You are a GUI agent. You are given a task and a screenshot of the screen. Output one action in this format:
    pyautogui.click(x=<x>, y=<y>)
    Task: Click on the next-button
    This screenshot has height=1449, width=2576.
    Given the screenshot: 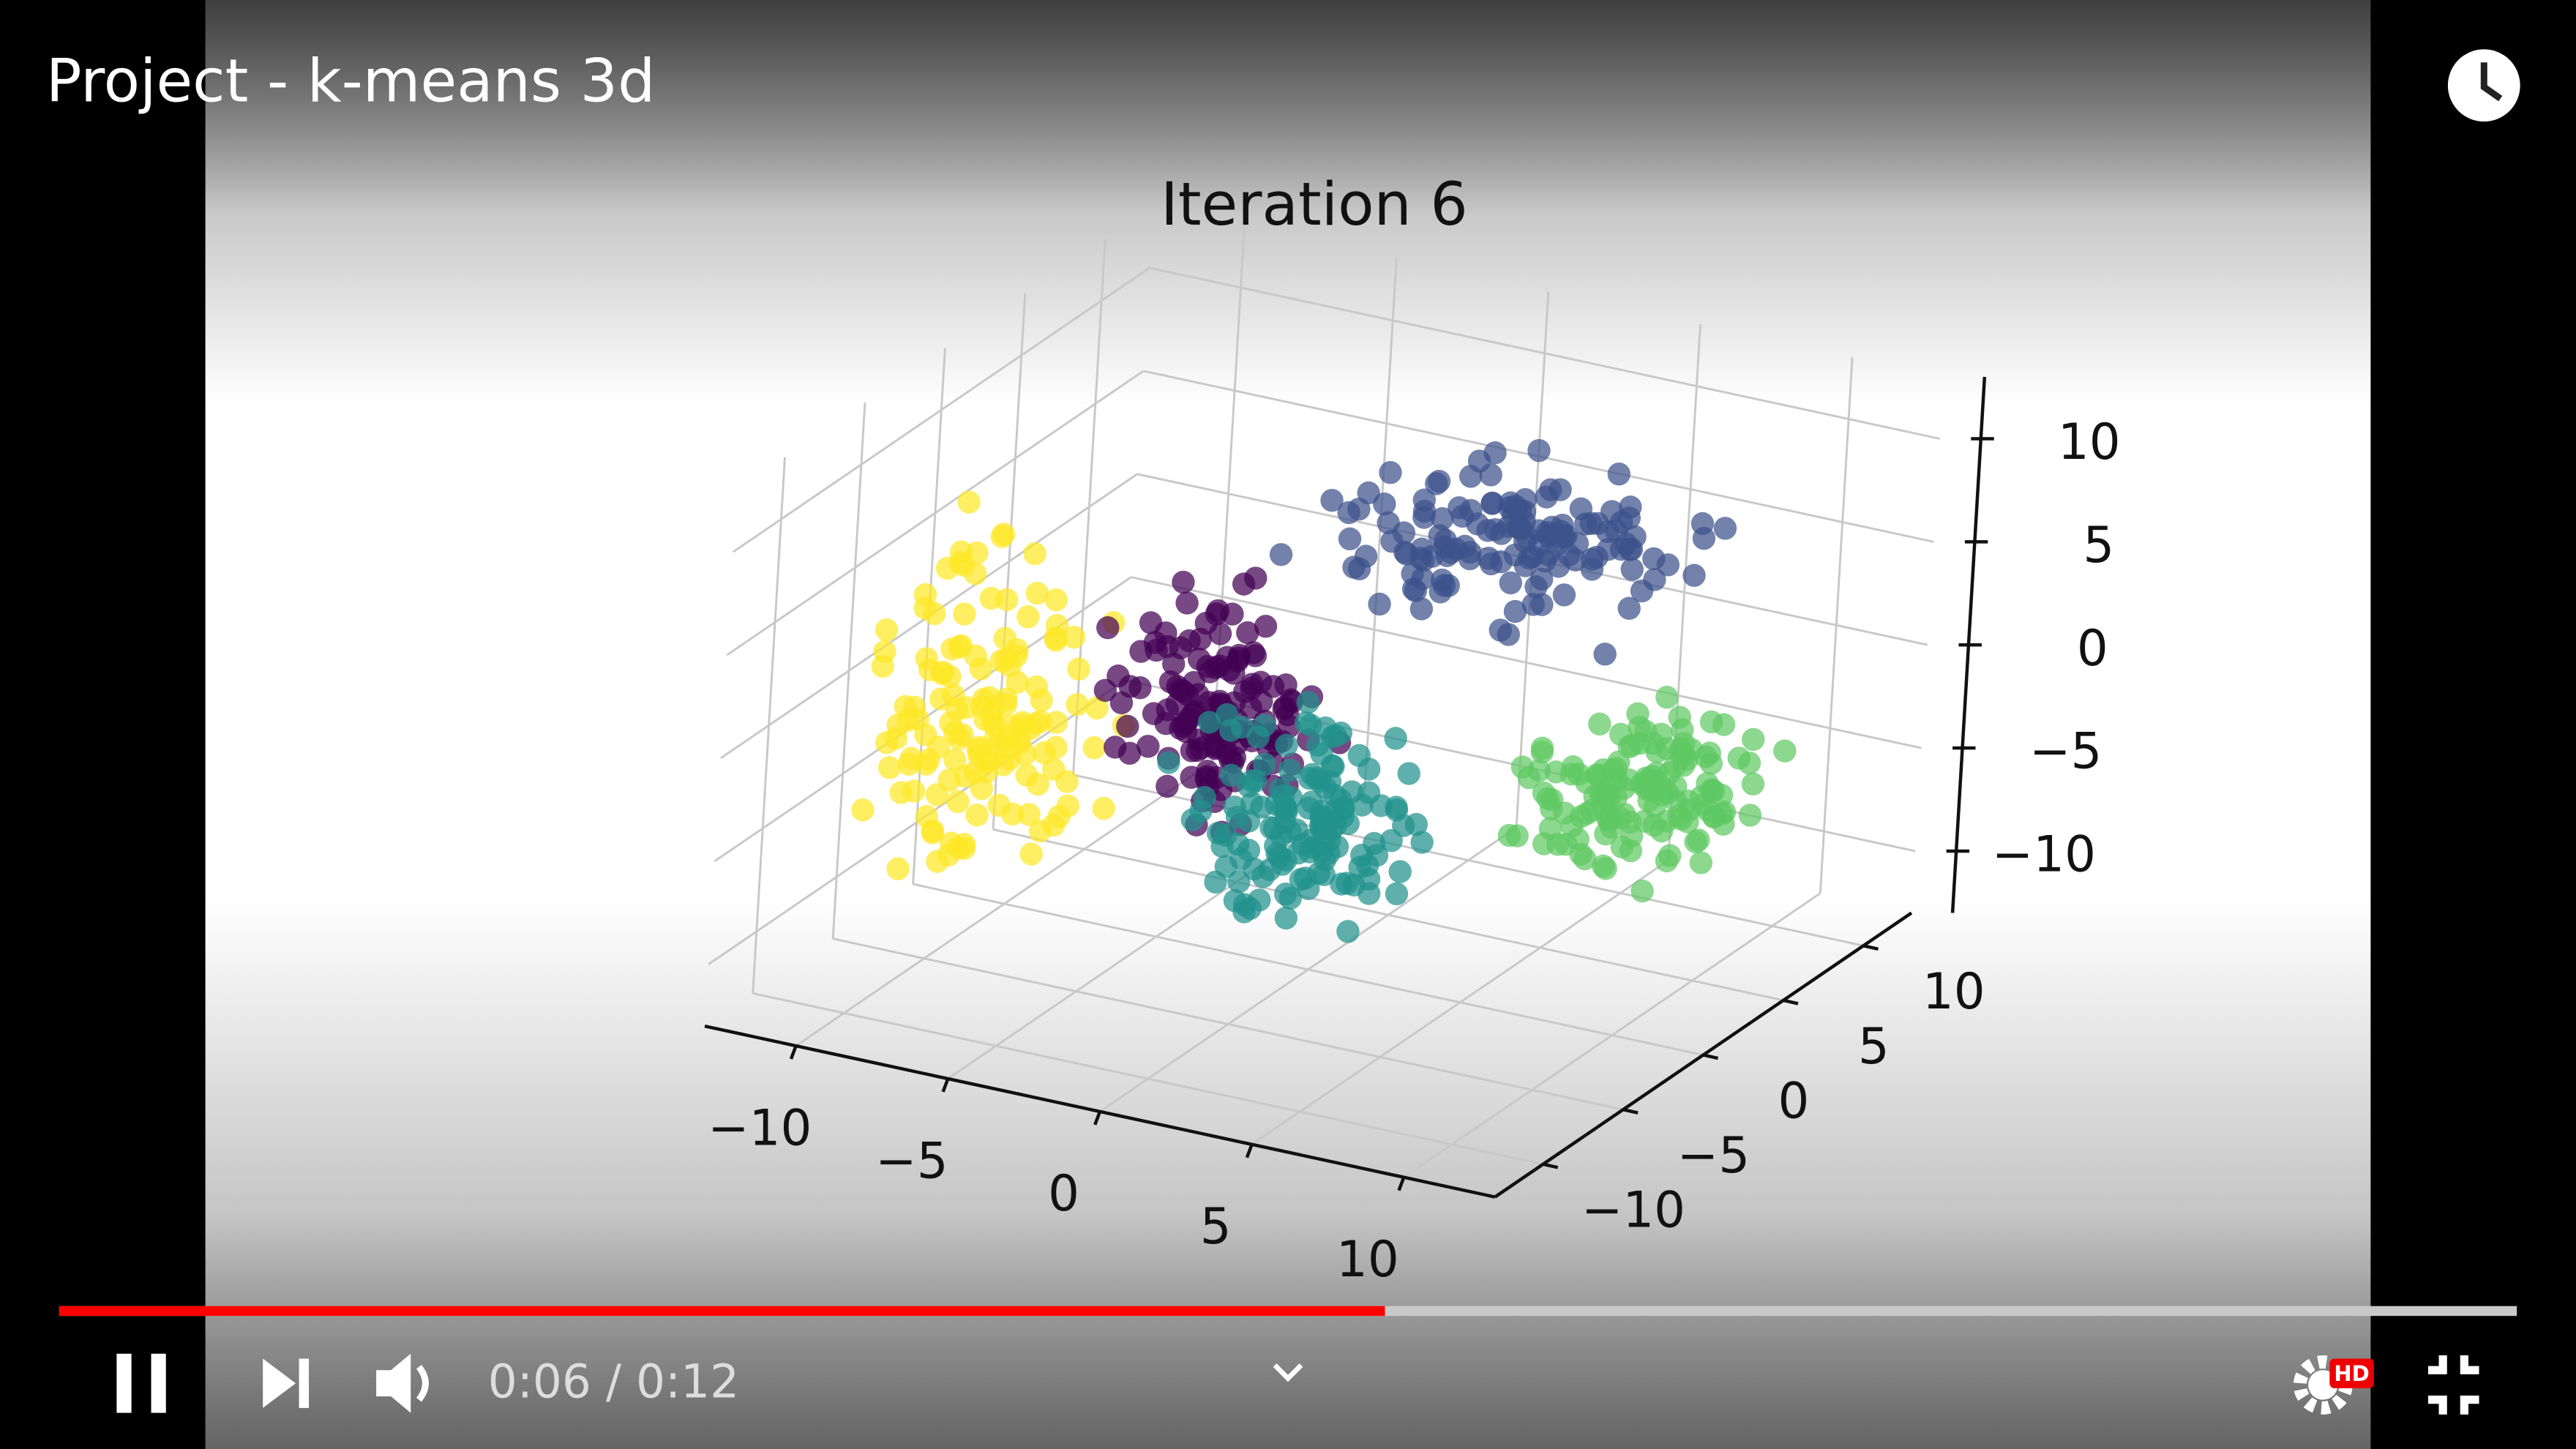 What is the action you would take?
    pyautogui.click(x=286, y=1383)
    